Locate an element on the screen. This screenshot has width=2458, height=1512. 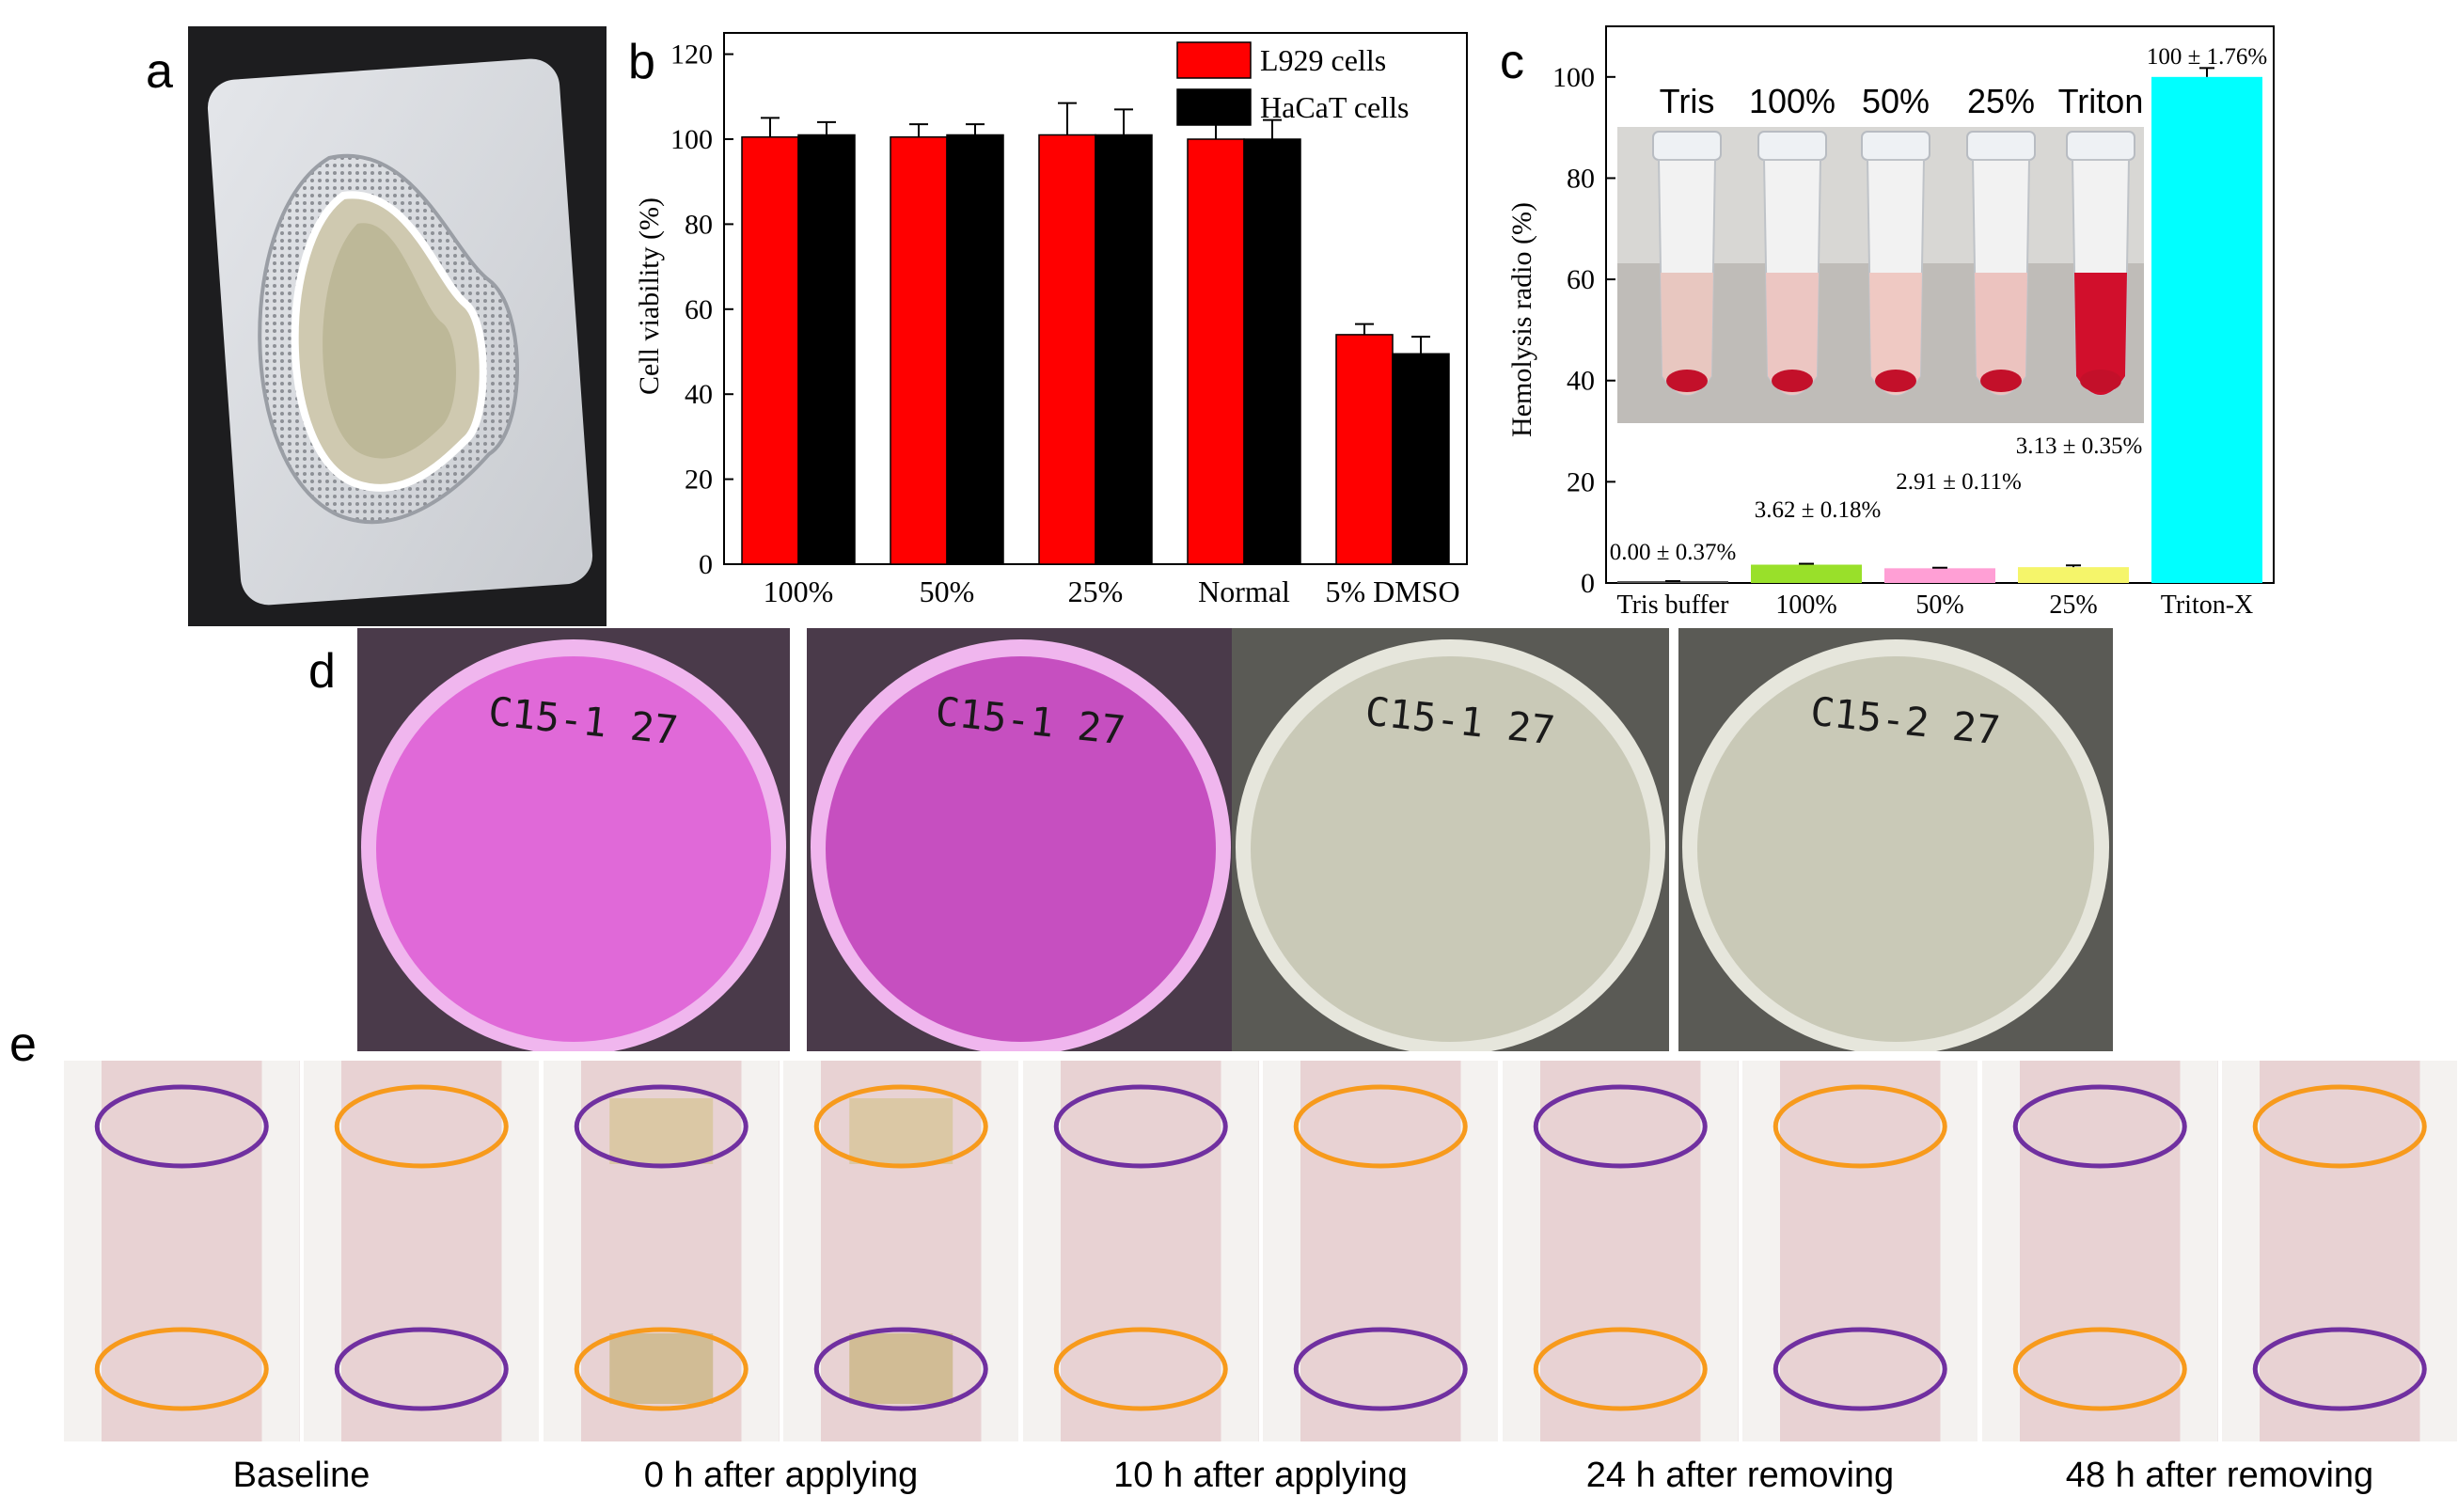
chart-c-xtick-label: 100% is located at coordinates (1805, 605).